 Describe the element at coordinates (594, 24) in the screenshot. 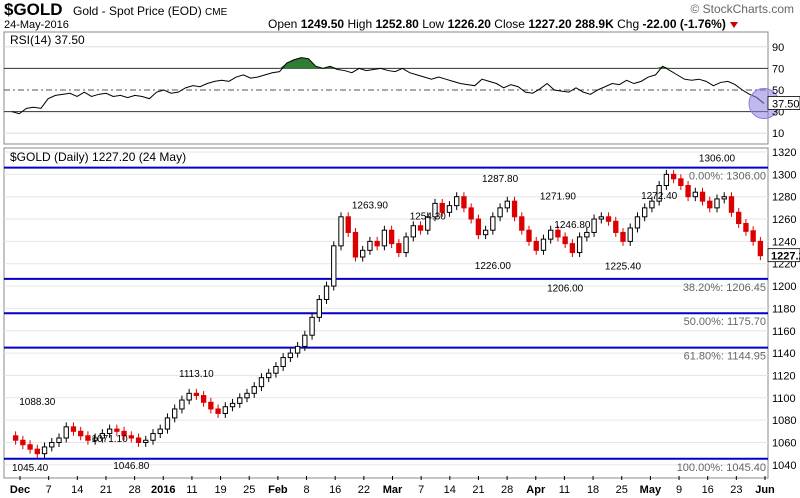

I see `volume-value: 288.9K` at that location.